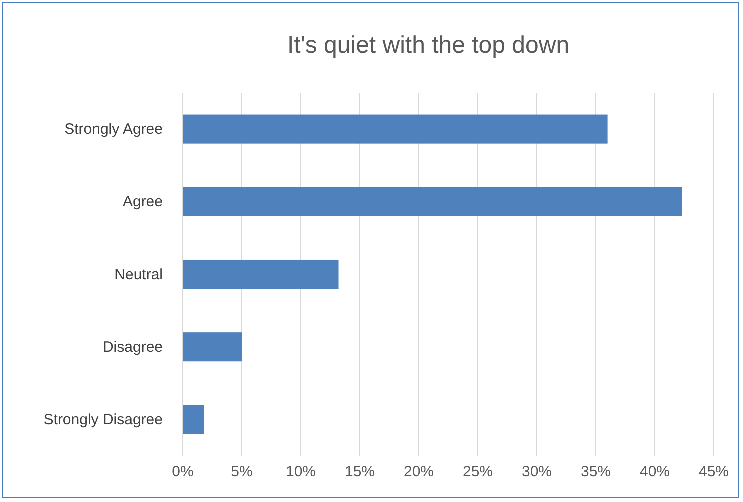 The image size is (743, 502). Describe the element at coordinates (138, 275) in the screenshot. I see `y-tick-label: Neutral` at that location.